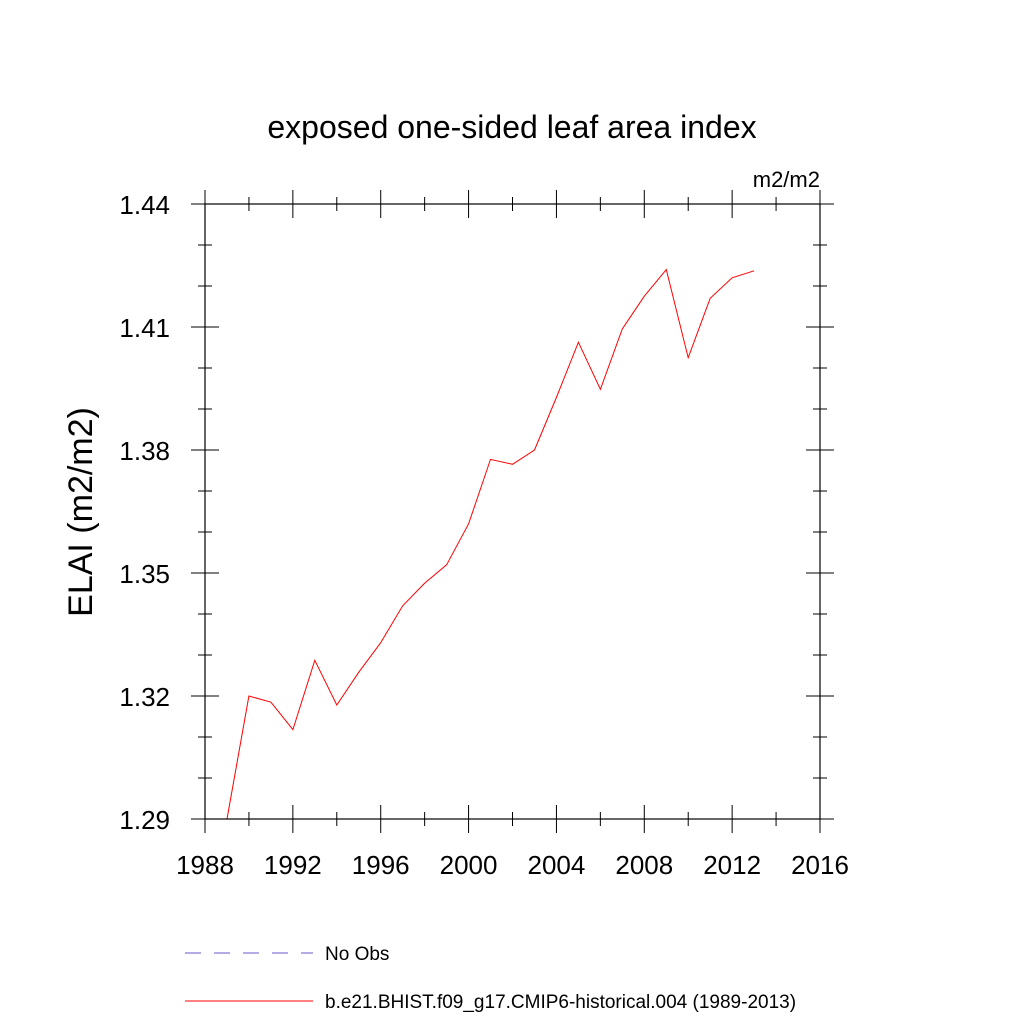  I want to click on y-tick-labels: 1.29 1.32 1.35 1.38 1.41 1.44, so click(144, 512).